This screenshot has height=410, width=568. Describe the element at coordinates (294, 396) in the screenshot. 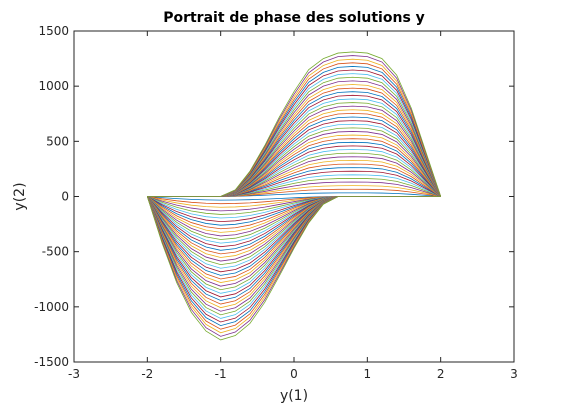

I see `x-axis-label: y(1)` at that location.